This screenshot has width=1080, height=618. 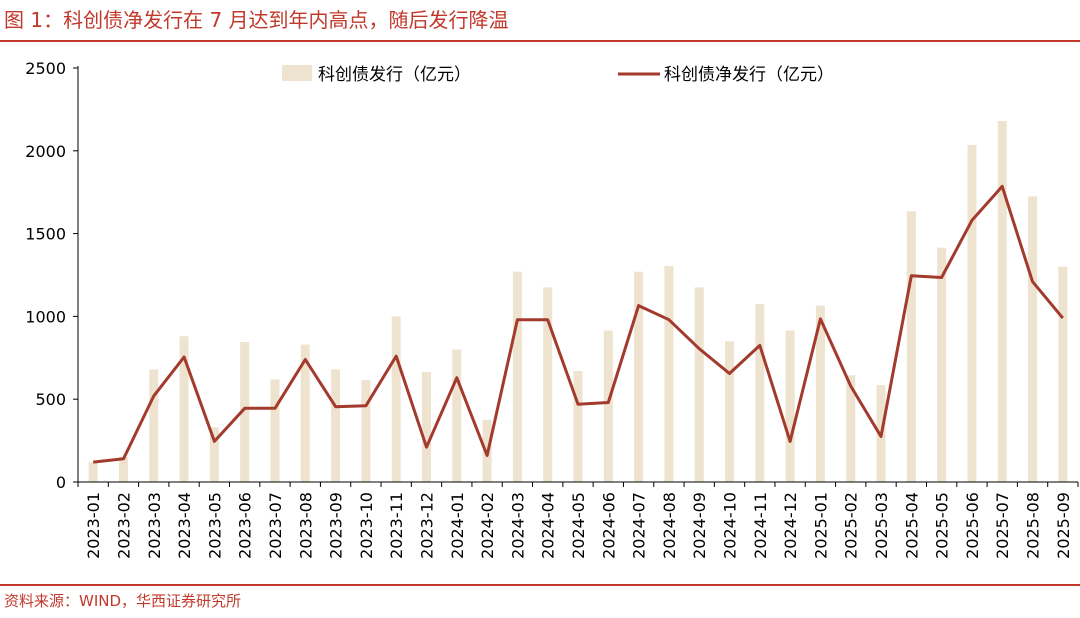 What do you see at coordinates (123, 525) in the screenshot?
I see `x-tick-label: 2023-02` at bounding box center [123, 525].